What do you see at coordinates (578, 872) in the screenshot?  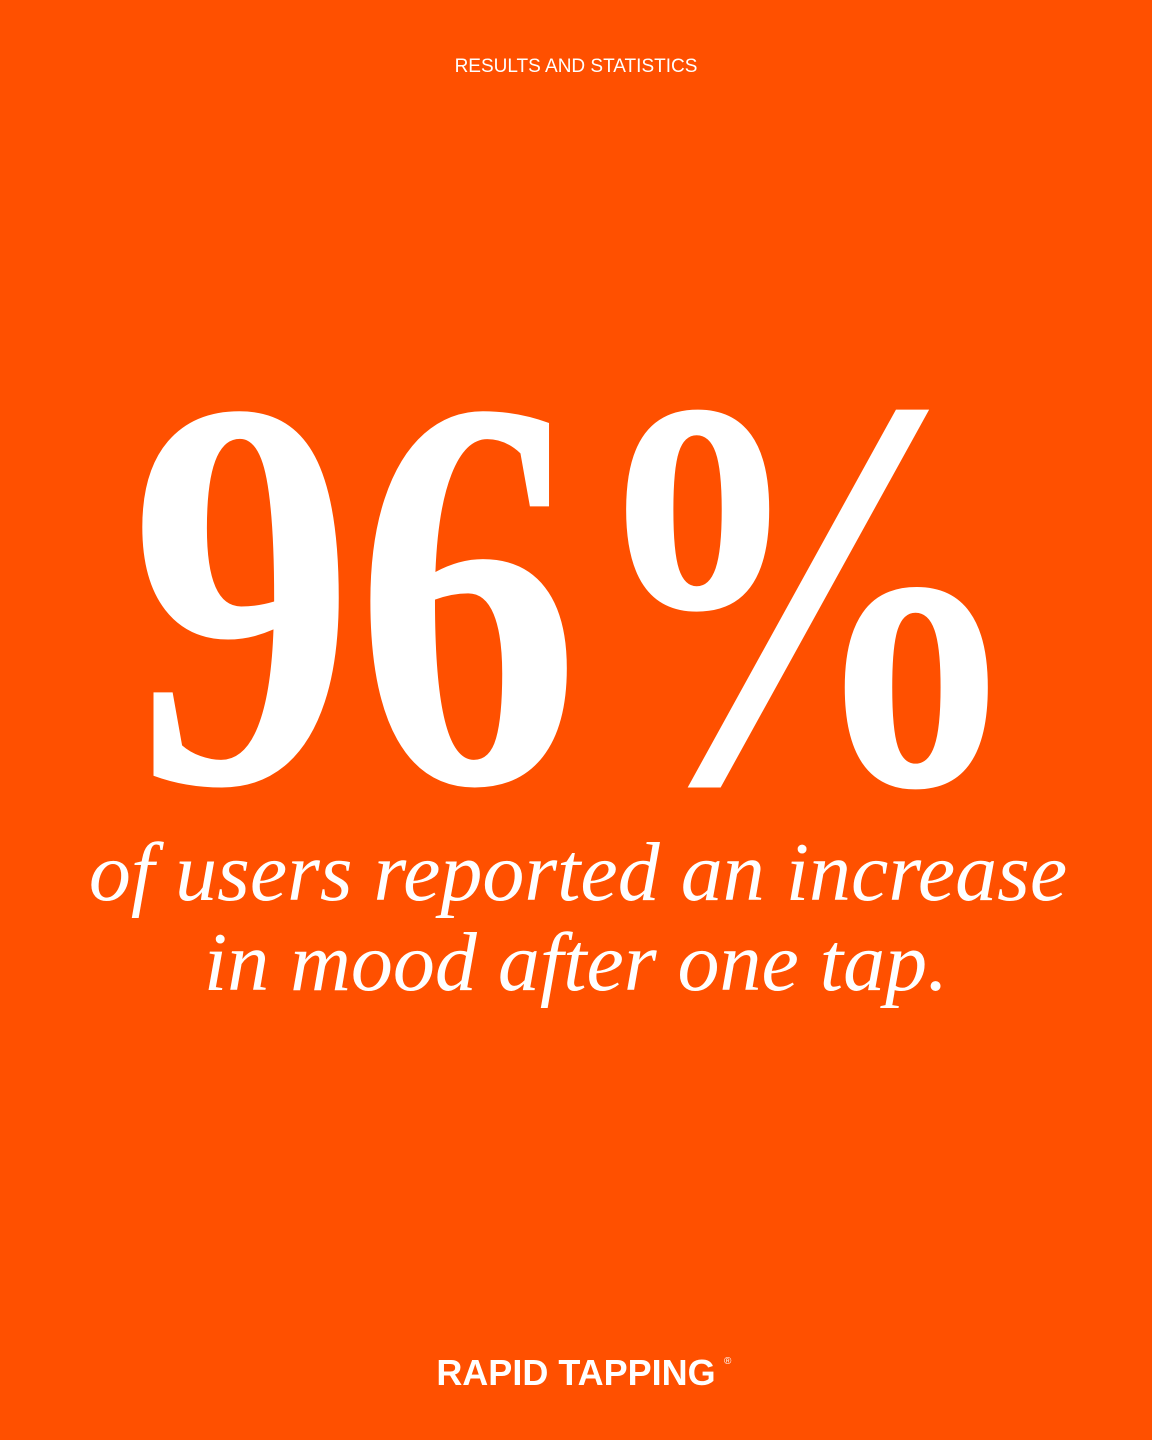 I see `stat-description-line: of users reported an increase` at bounding box center [578, 872].